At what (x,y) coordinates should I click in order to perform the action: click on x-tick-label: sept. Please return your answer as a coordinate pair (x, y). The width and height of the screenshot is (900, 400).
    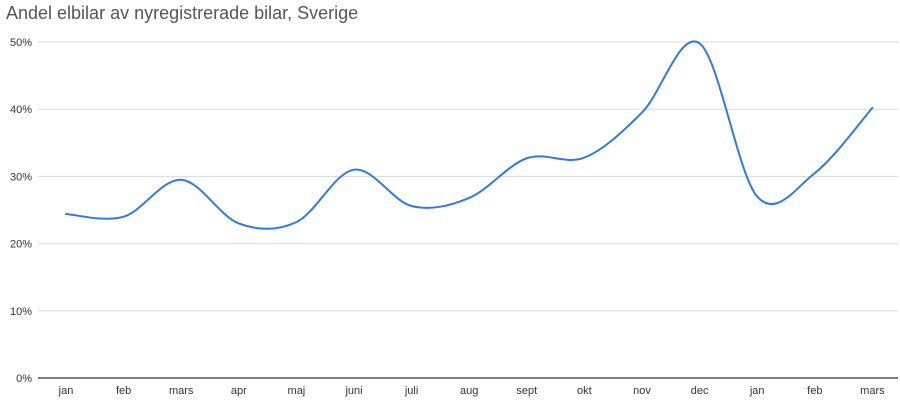
    Looking at the image, I should click on (526, 391).